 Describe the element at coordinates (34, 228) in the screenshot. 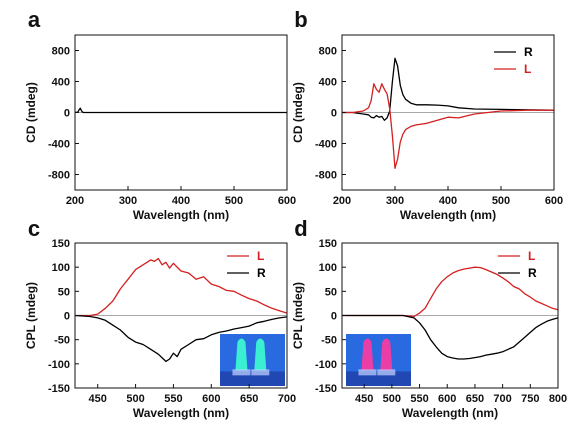

I see `panel-letter-c: c` at that location.